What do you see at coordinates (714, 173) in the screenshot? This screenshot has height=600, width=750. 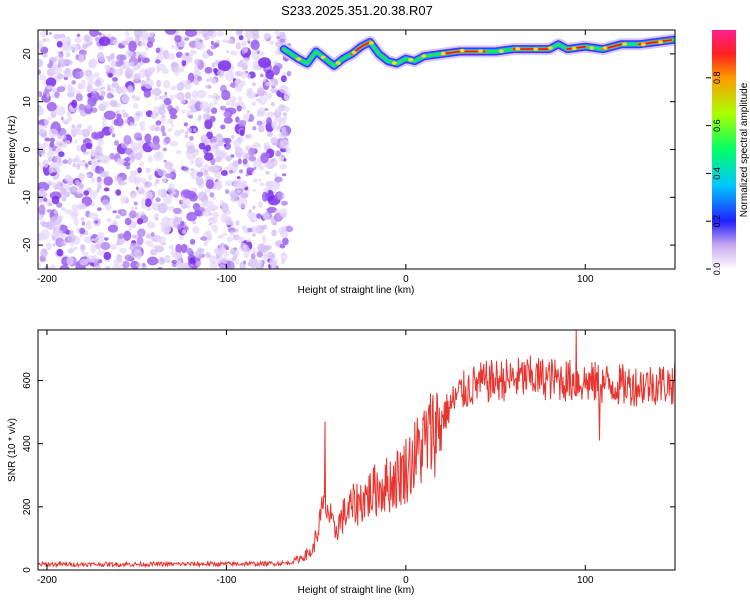 I see `colorbar-ticks: 0.0 0.2 0.4 0.6 0.8` at bounding box center [714, 173].